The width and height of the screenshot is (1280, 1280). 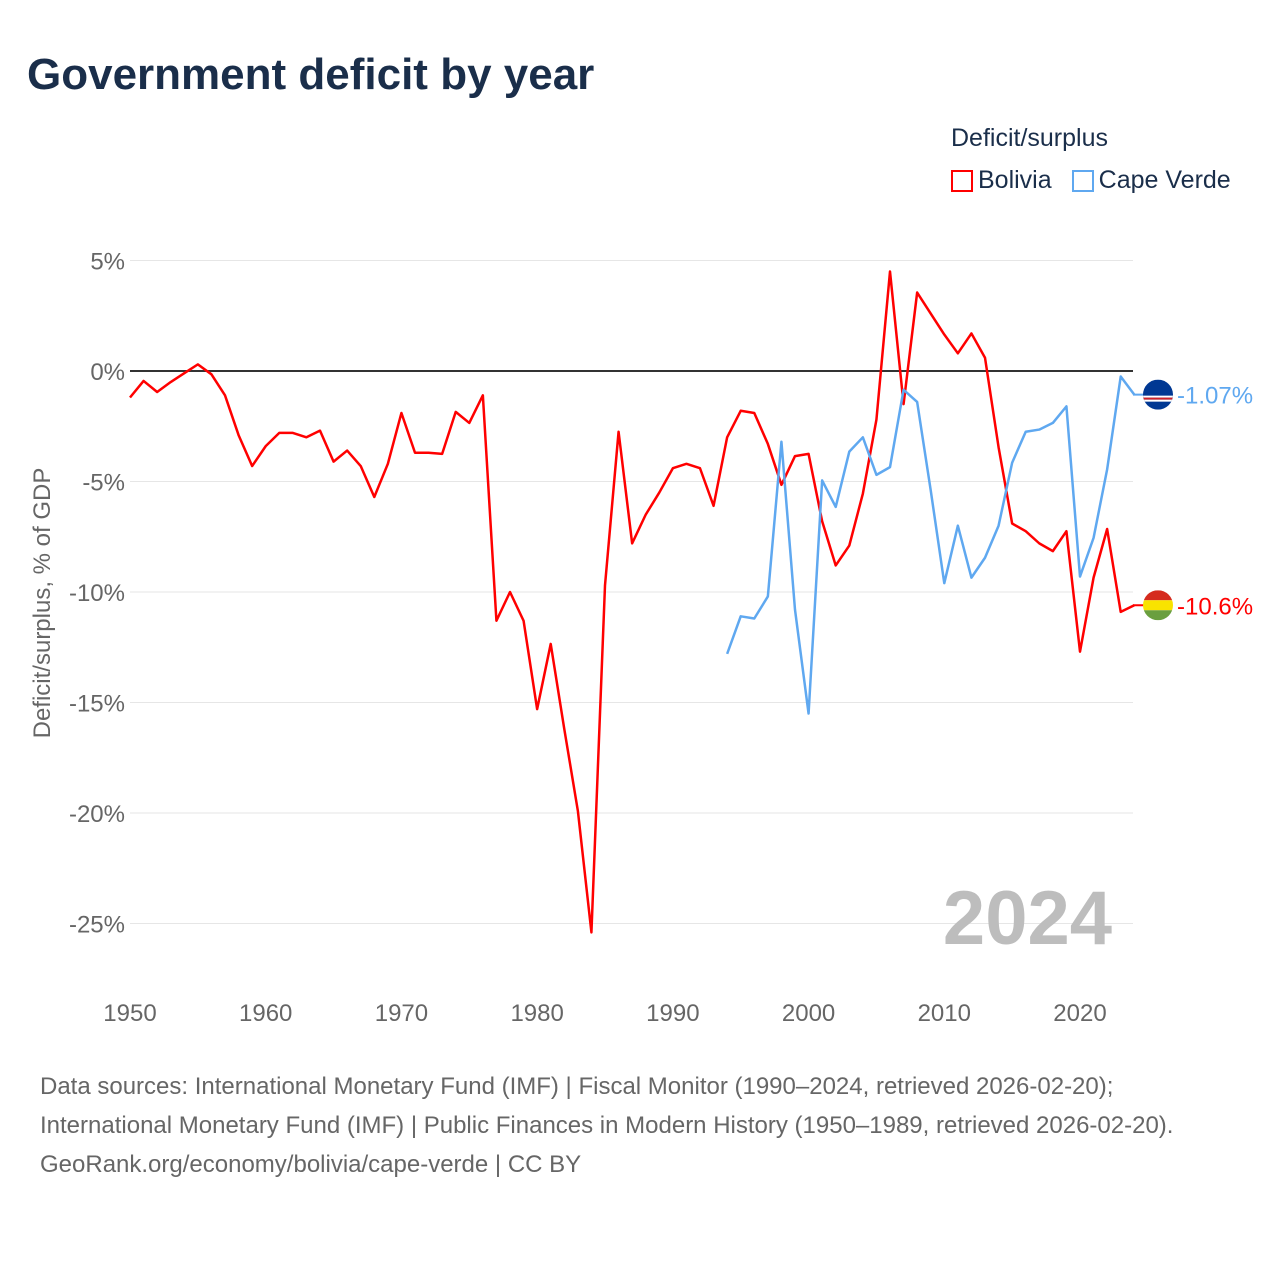 What do you see at coordinates (1158, 394) in the screenshot?
I see `cape-verde-flag-icon` at bounding box center [1158, 394].